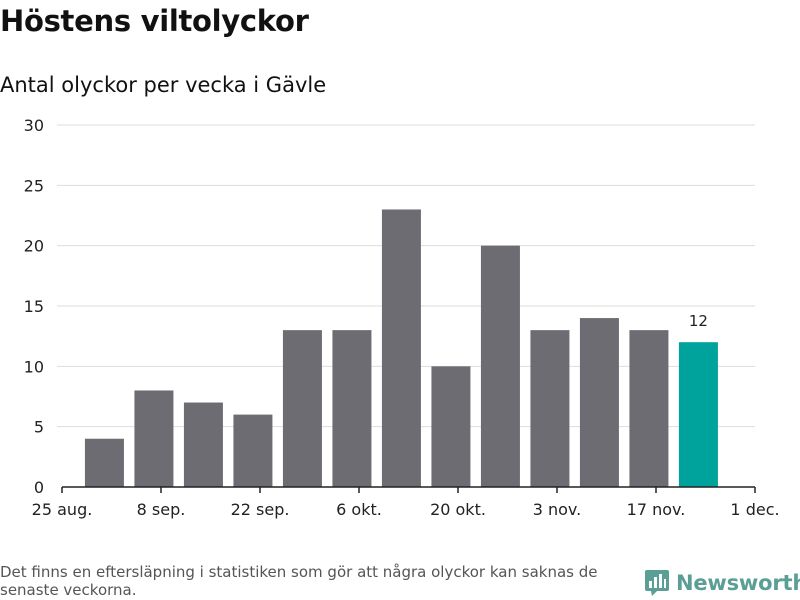 The height and width of the screenshot is (600, 800). I want to click on y-tick-label: 30, so click(34, 125).